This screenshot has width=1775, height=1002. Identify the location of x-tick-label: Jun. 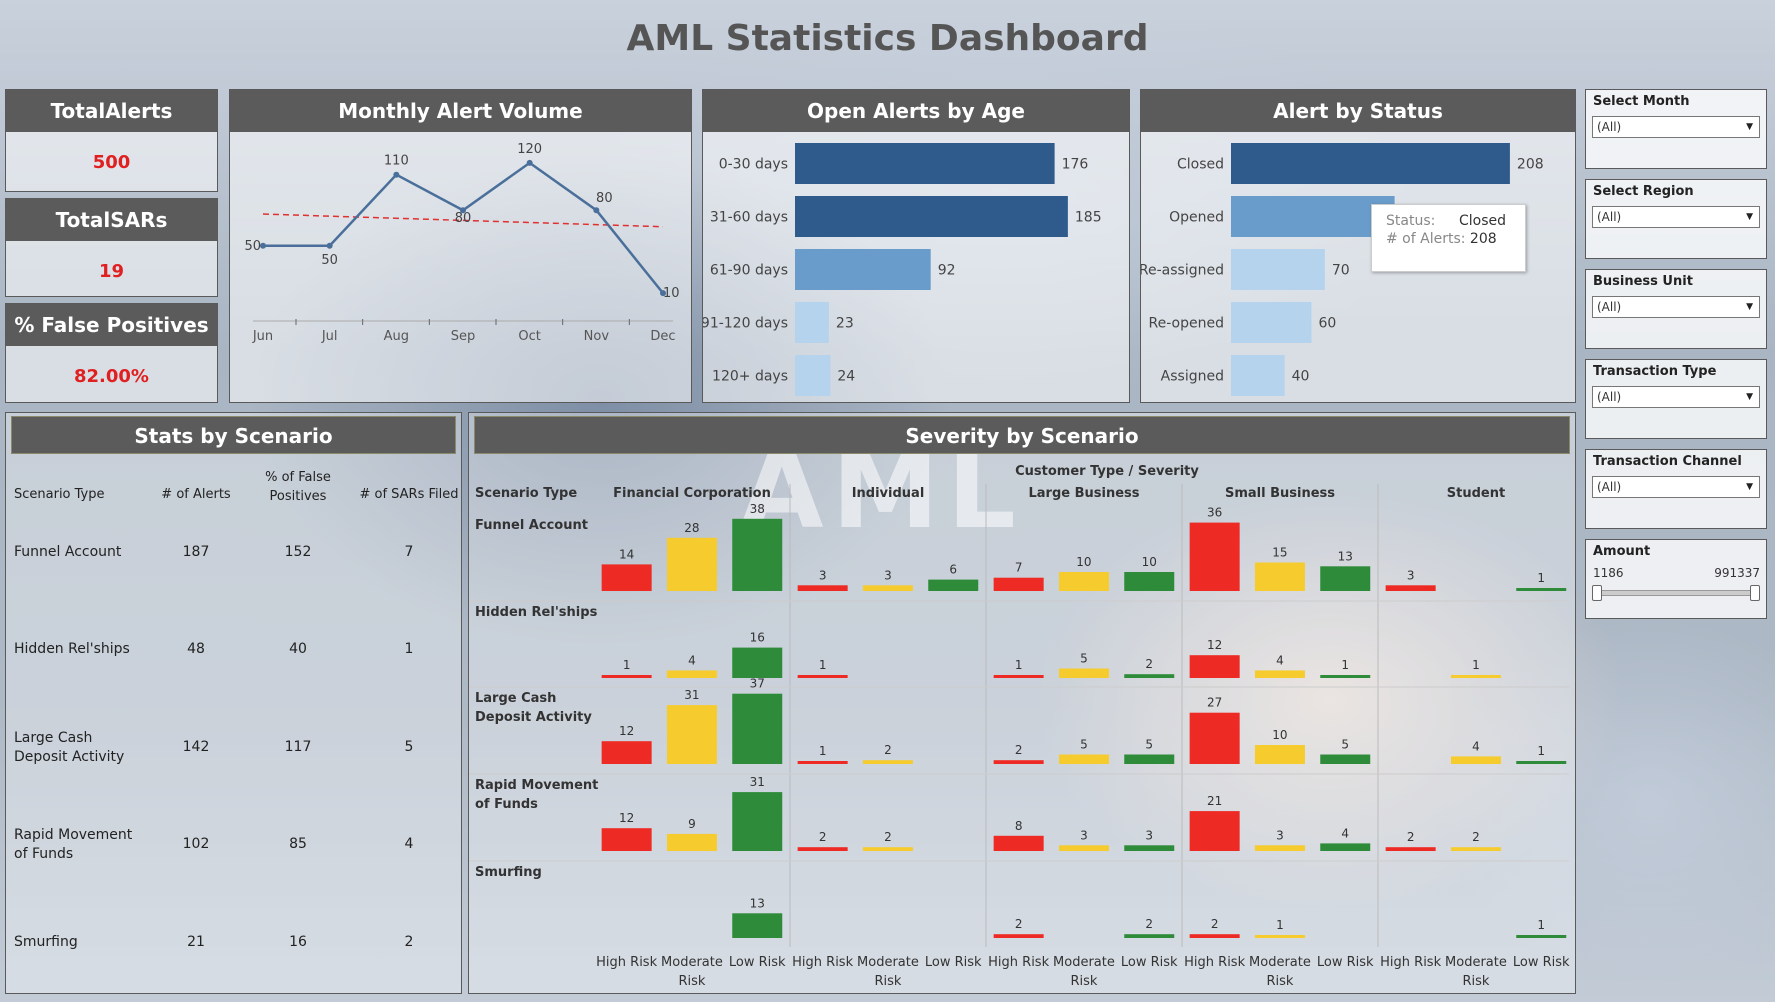
(262, 336).